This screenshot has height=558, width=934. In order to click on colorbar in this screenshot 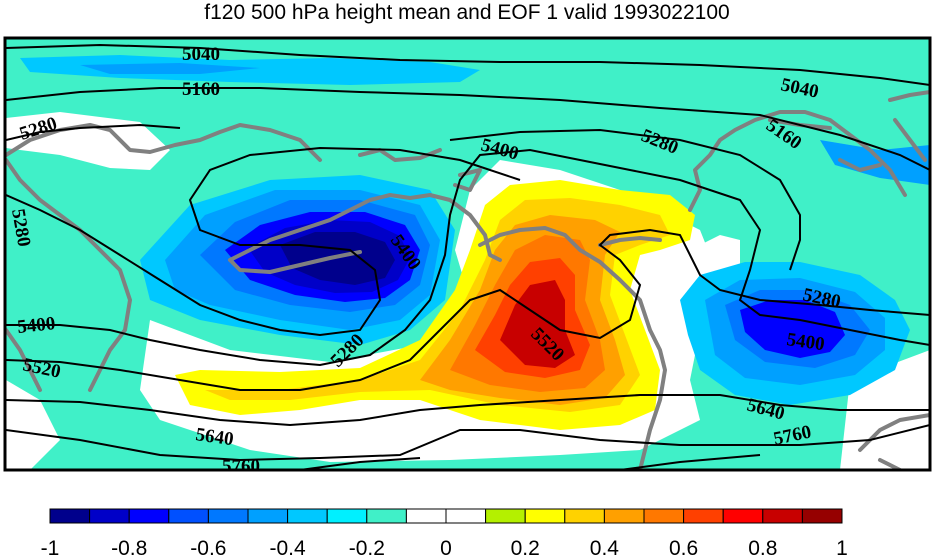, I will do `click(446, 516)`.